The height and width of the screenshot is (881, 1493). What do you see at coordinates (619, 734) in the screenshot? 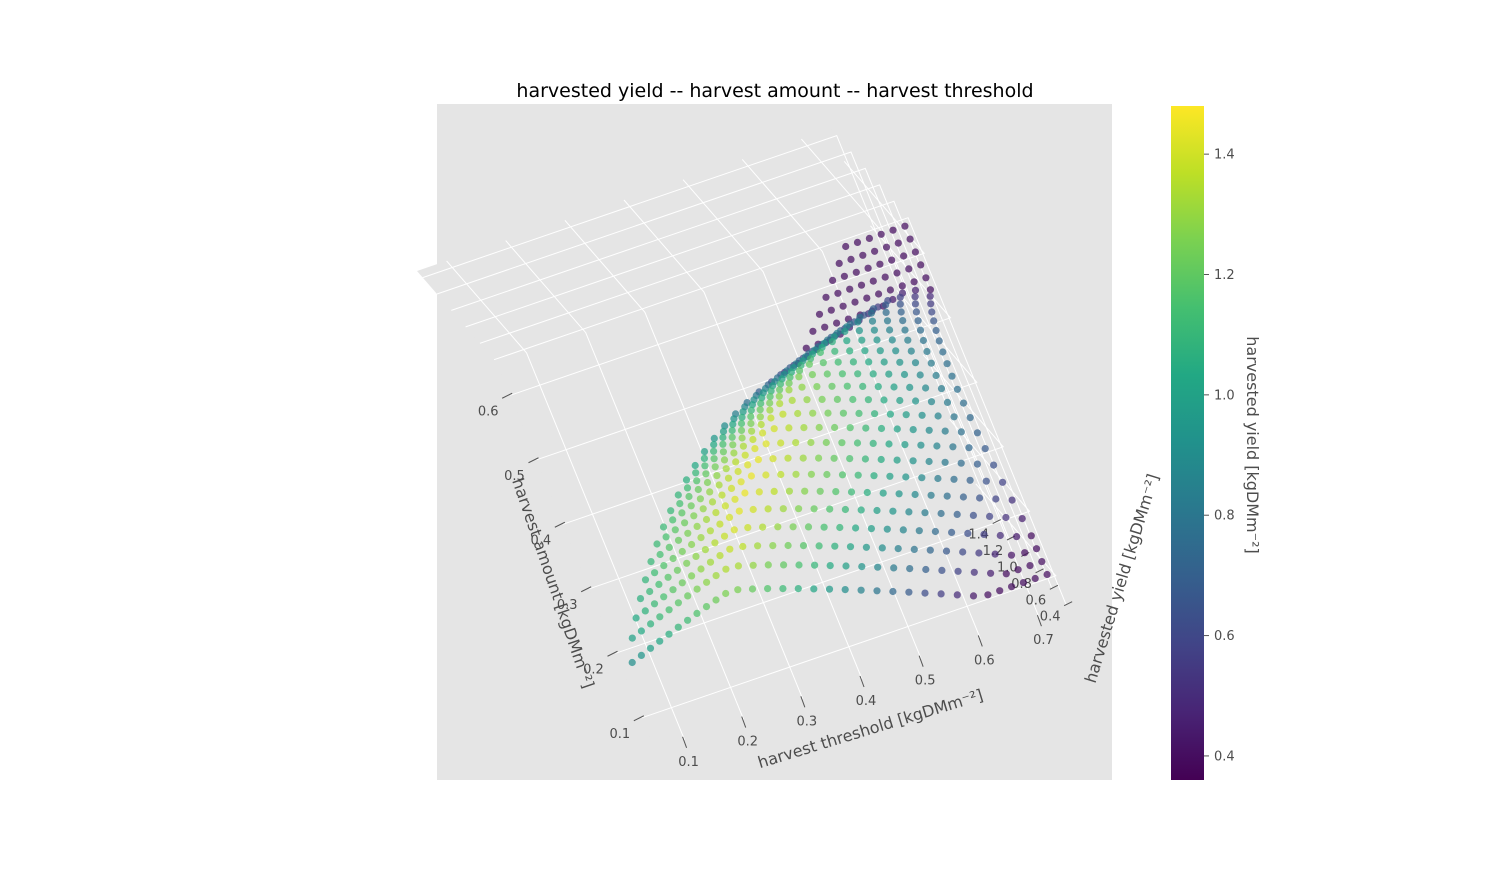
I see `x-tick-label: 0.1` at bounding box center [619, 734].